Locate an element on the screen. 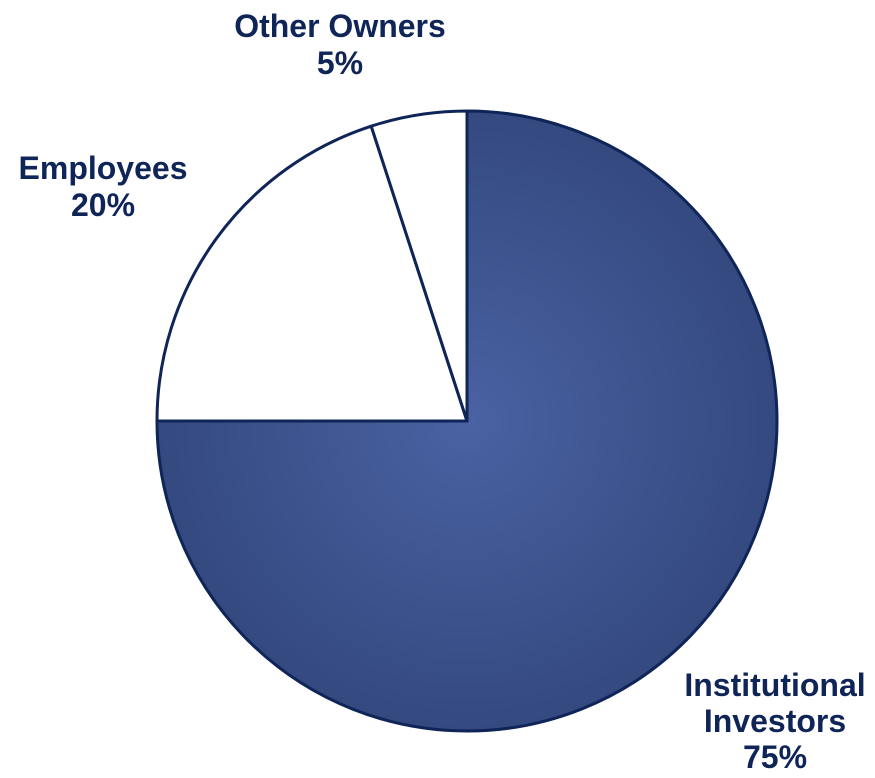 The height and width of the screenshot is (778, 875). slice-label-institutional-investors: Institutional Investors 75% is located at coordinates (771, 721).